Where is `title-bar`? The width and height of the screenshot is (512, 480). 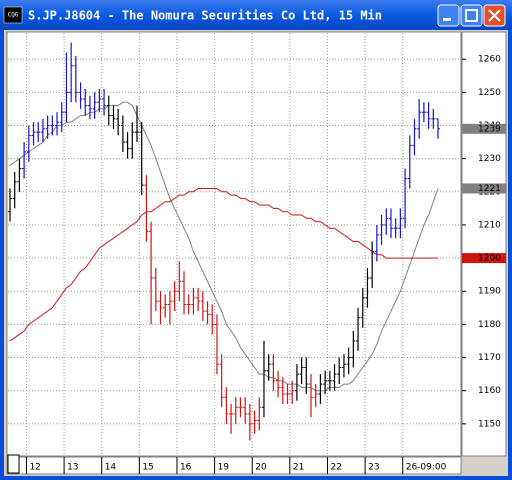 title-bar is located at coordinates (256, 15).